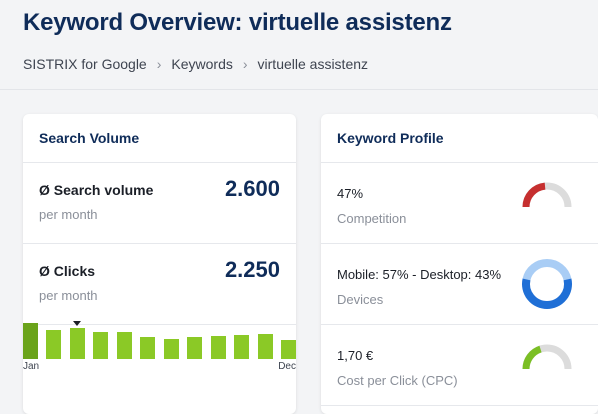 The image size is (598, 414). Describe the element at coordinates (77, 324) in the screenshot. I see `current-month-marker` at that location.